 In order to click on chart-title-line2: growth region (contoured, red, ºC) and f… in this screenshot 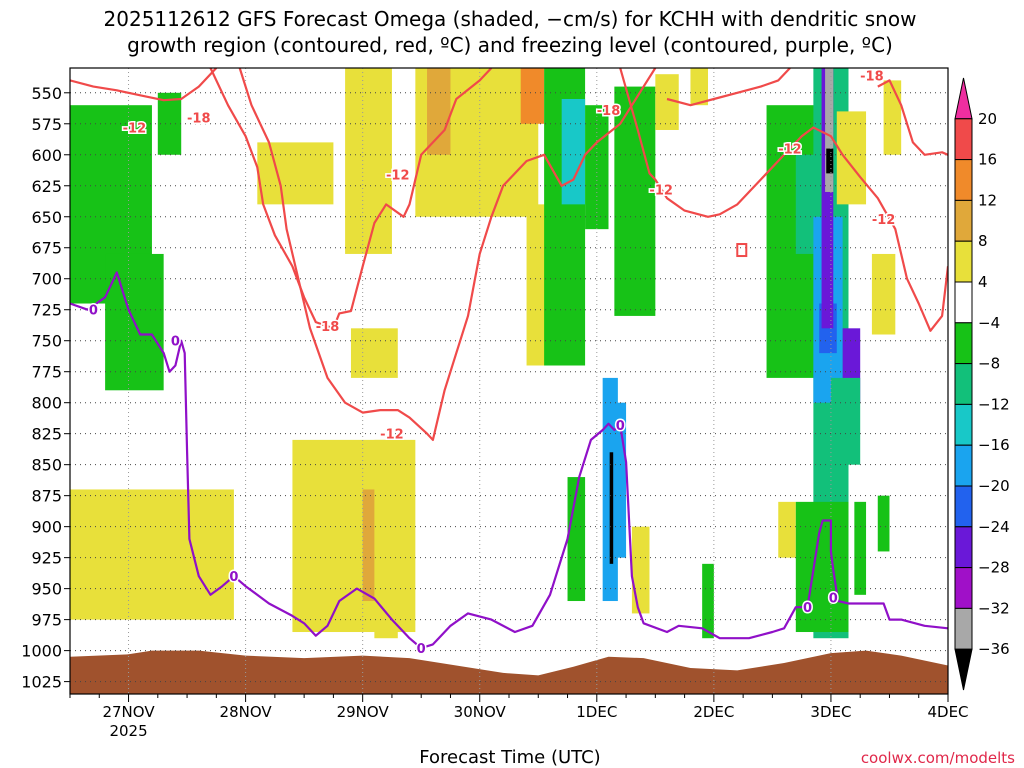, I will do `click(510, 45)`.